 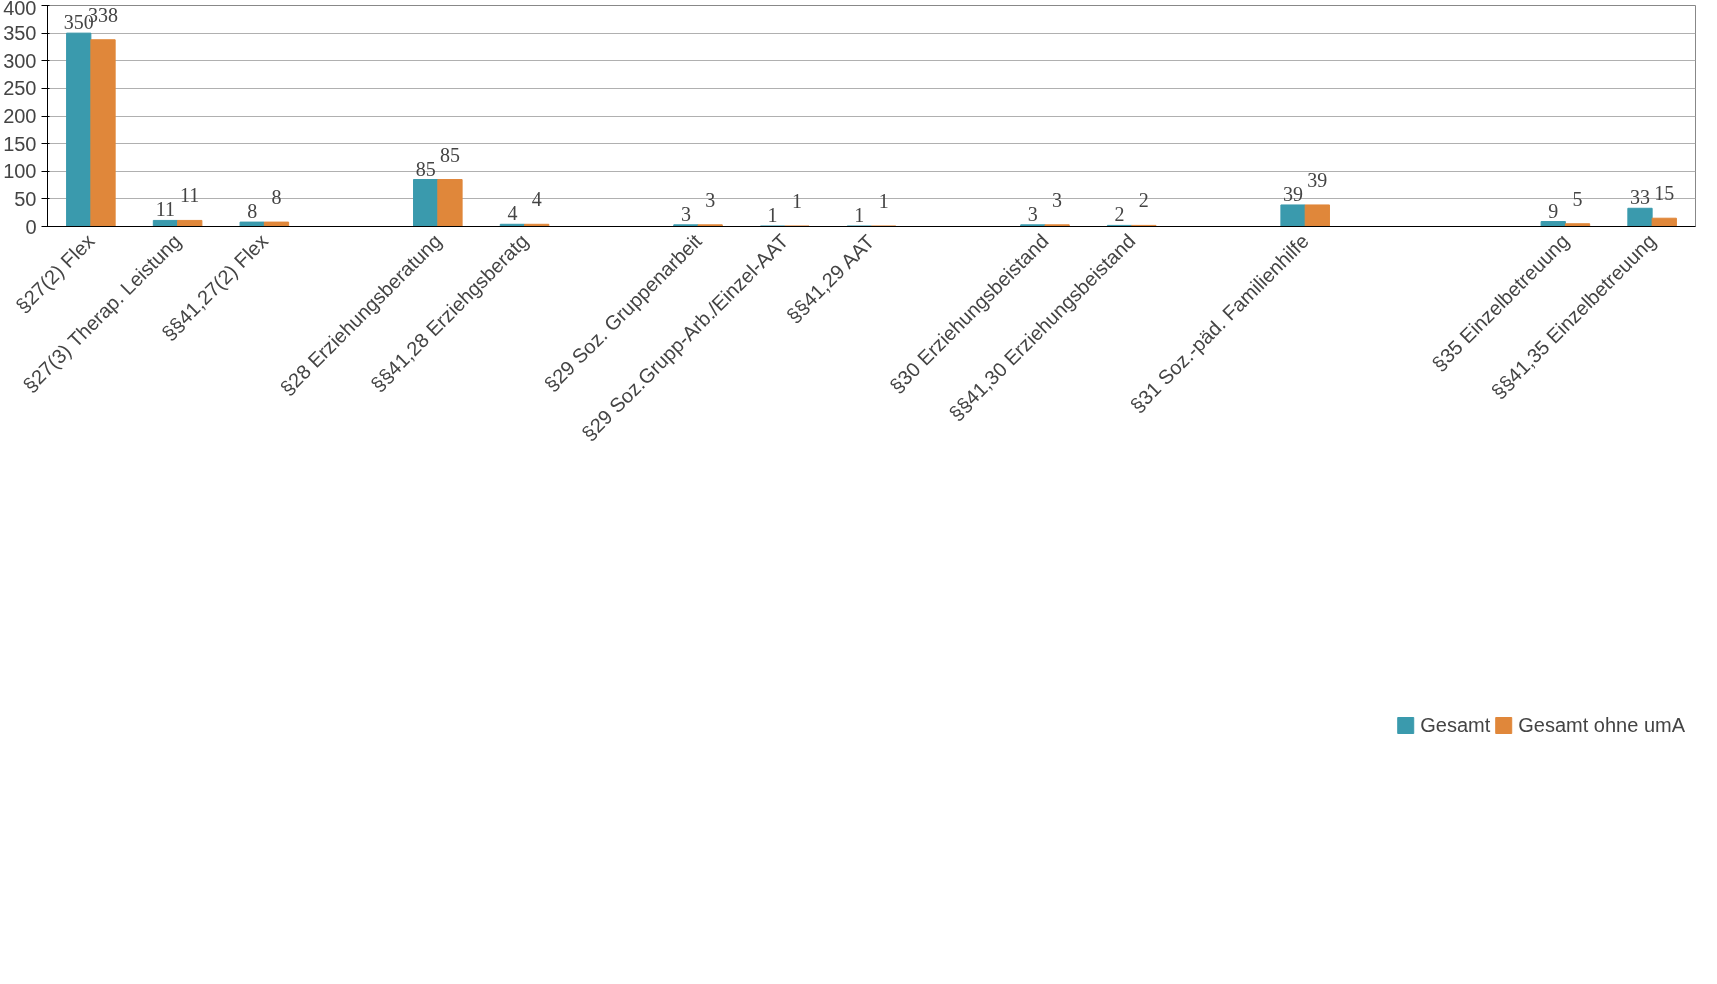 What do you see at coordinates (1455, 725) in the screenshot?
I see `legend-label: Gesamt` at bounding box center [1455, 725].